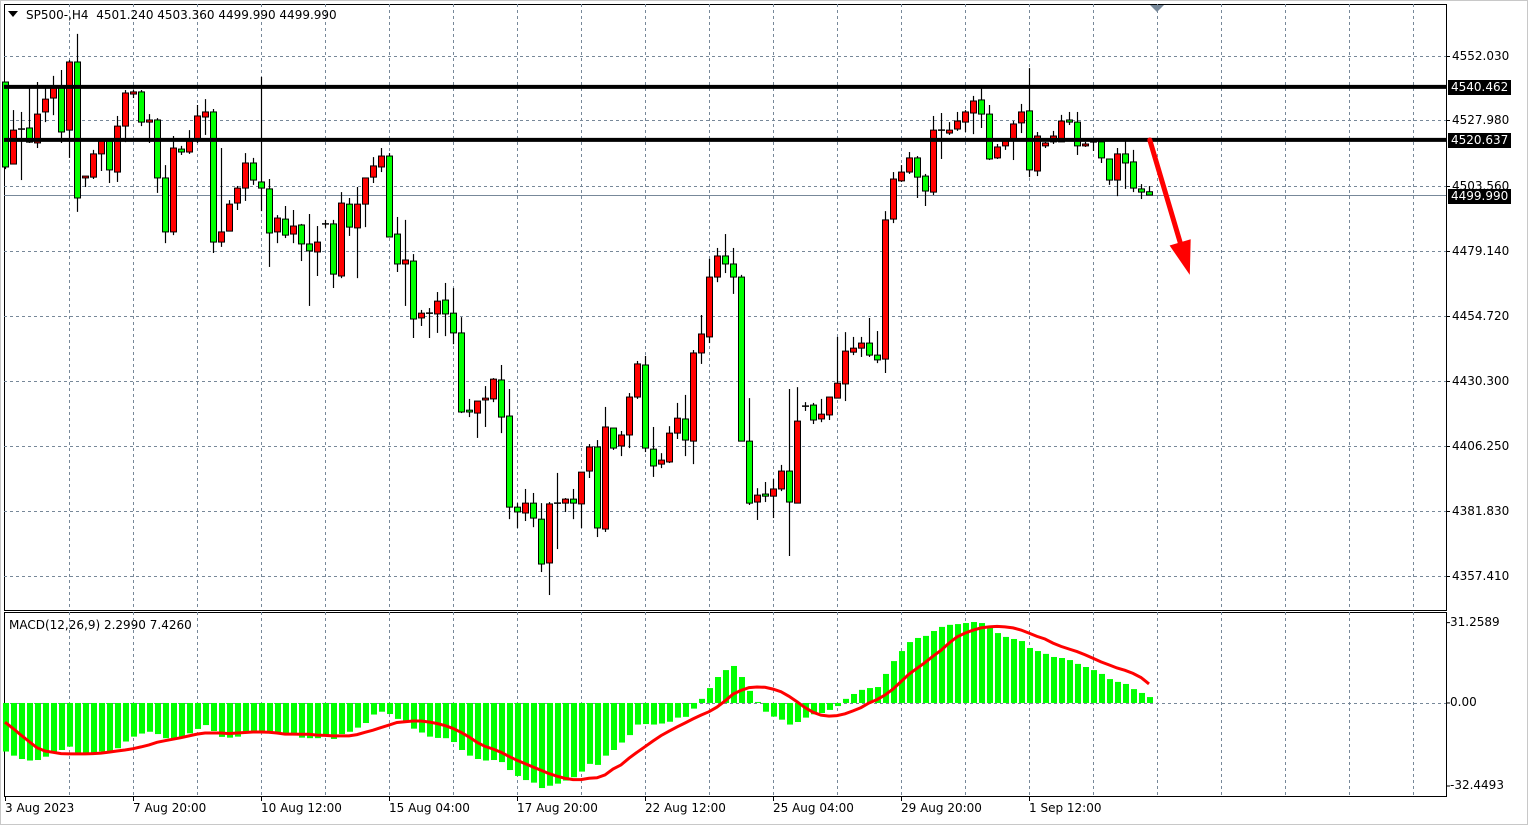 Image resolution: width=1528 pixels, height=825 pixels. I want to click on chart-shift-marker-icon, so click(1157, 8).